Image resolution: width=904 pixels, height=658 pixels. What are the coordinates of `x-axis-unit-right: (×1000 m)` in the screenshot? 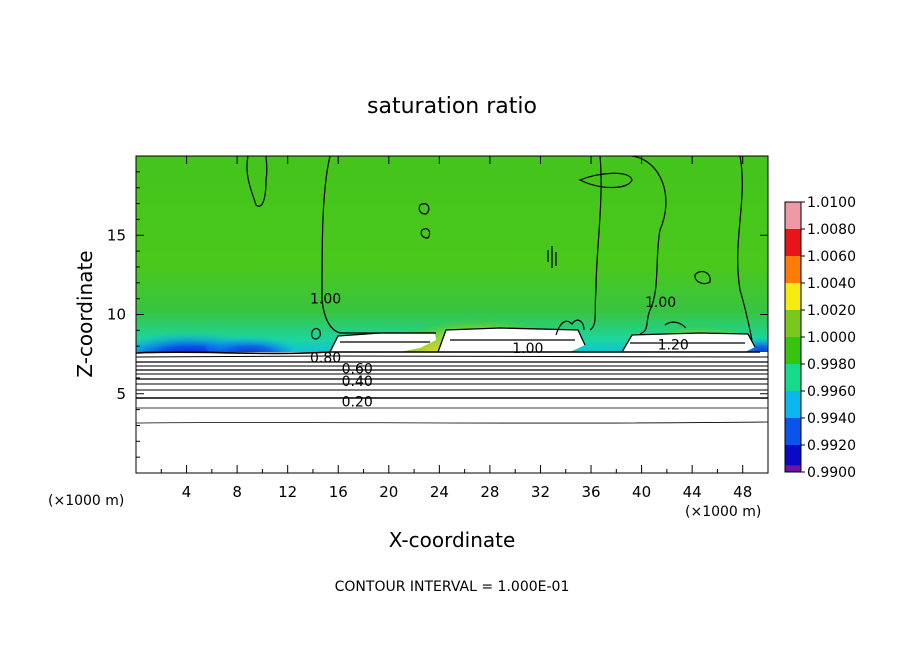 It's located at (723, 512).